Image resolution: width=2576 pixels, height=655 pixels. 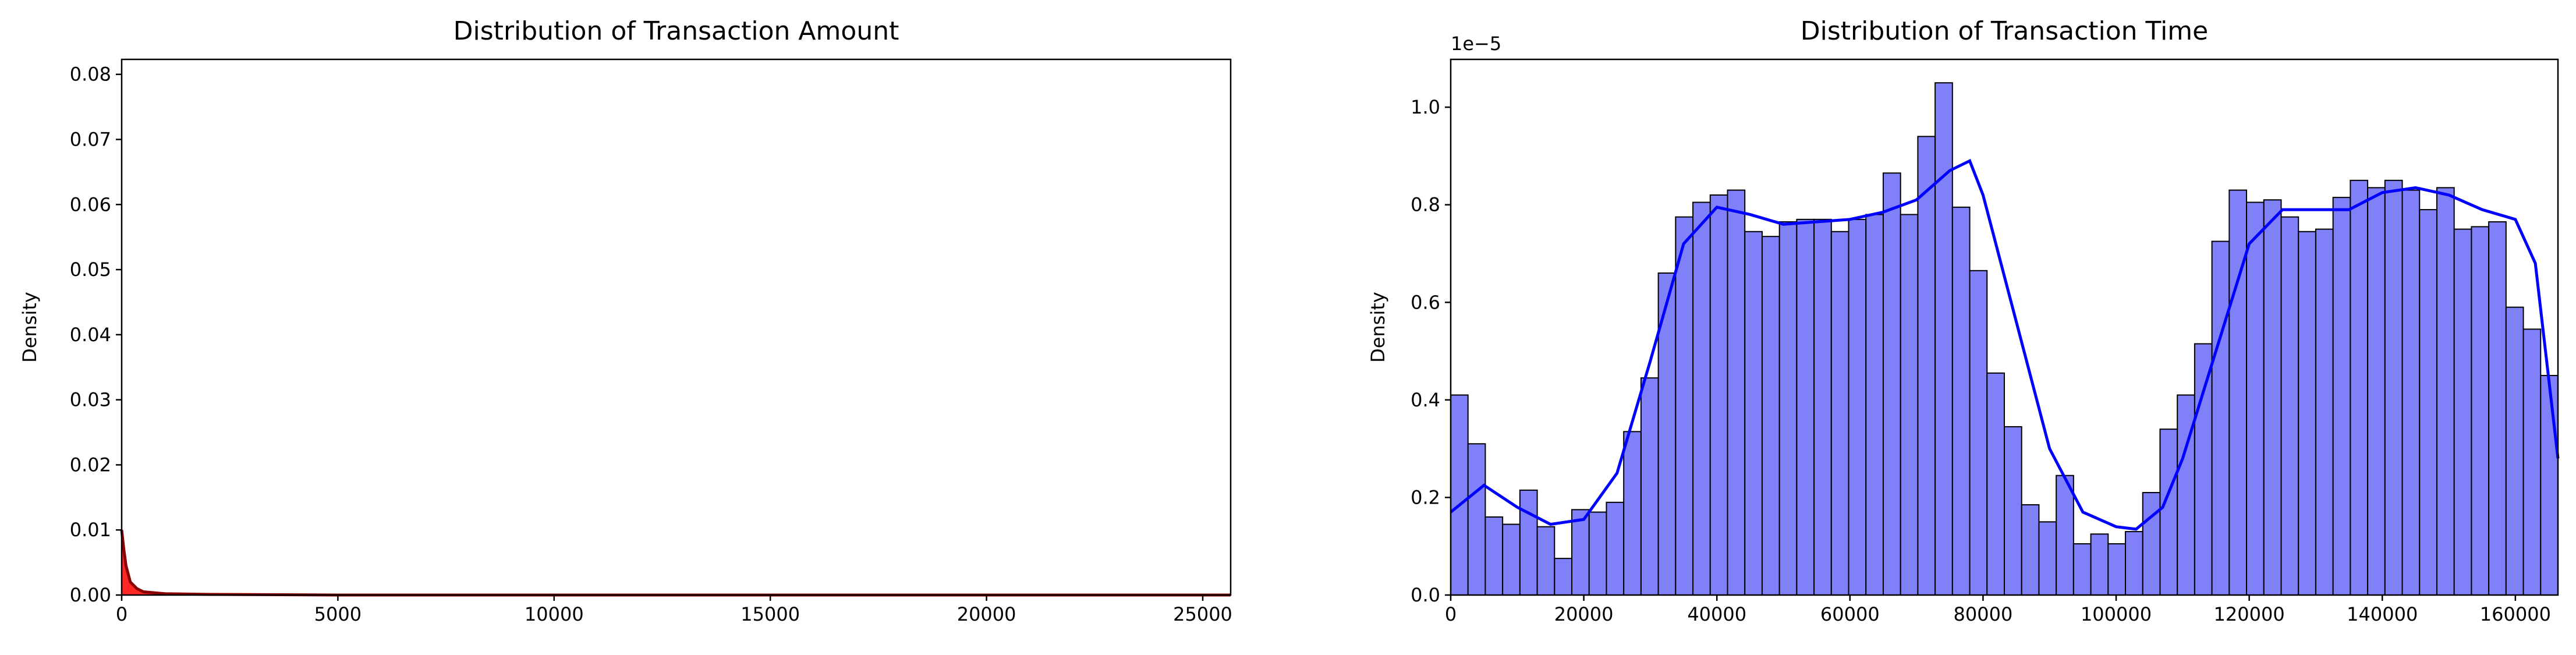 What do you see at coordinates (90, 139) in the screenshot?
I see `y-tick-label: 0.07` at bounding box center [90, 139].